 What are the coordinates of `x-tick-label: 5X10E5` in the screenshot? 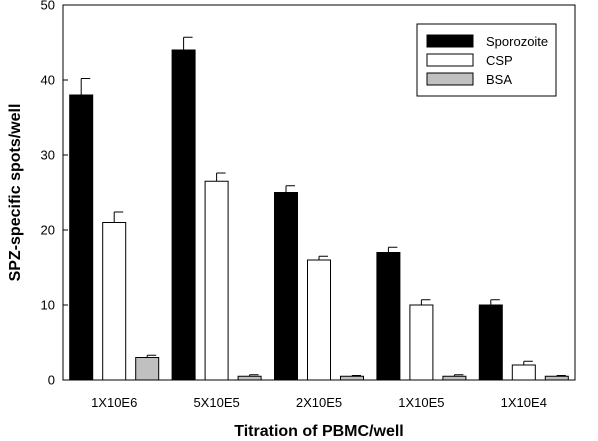 It's located at (216, 402).